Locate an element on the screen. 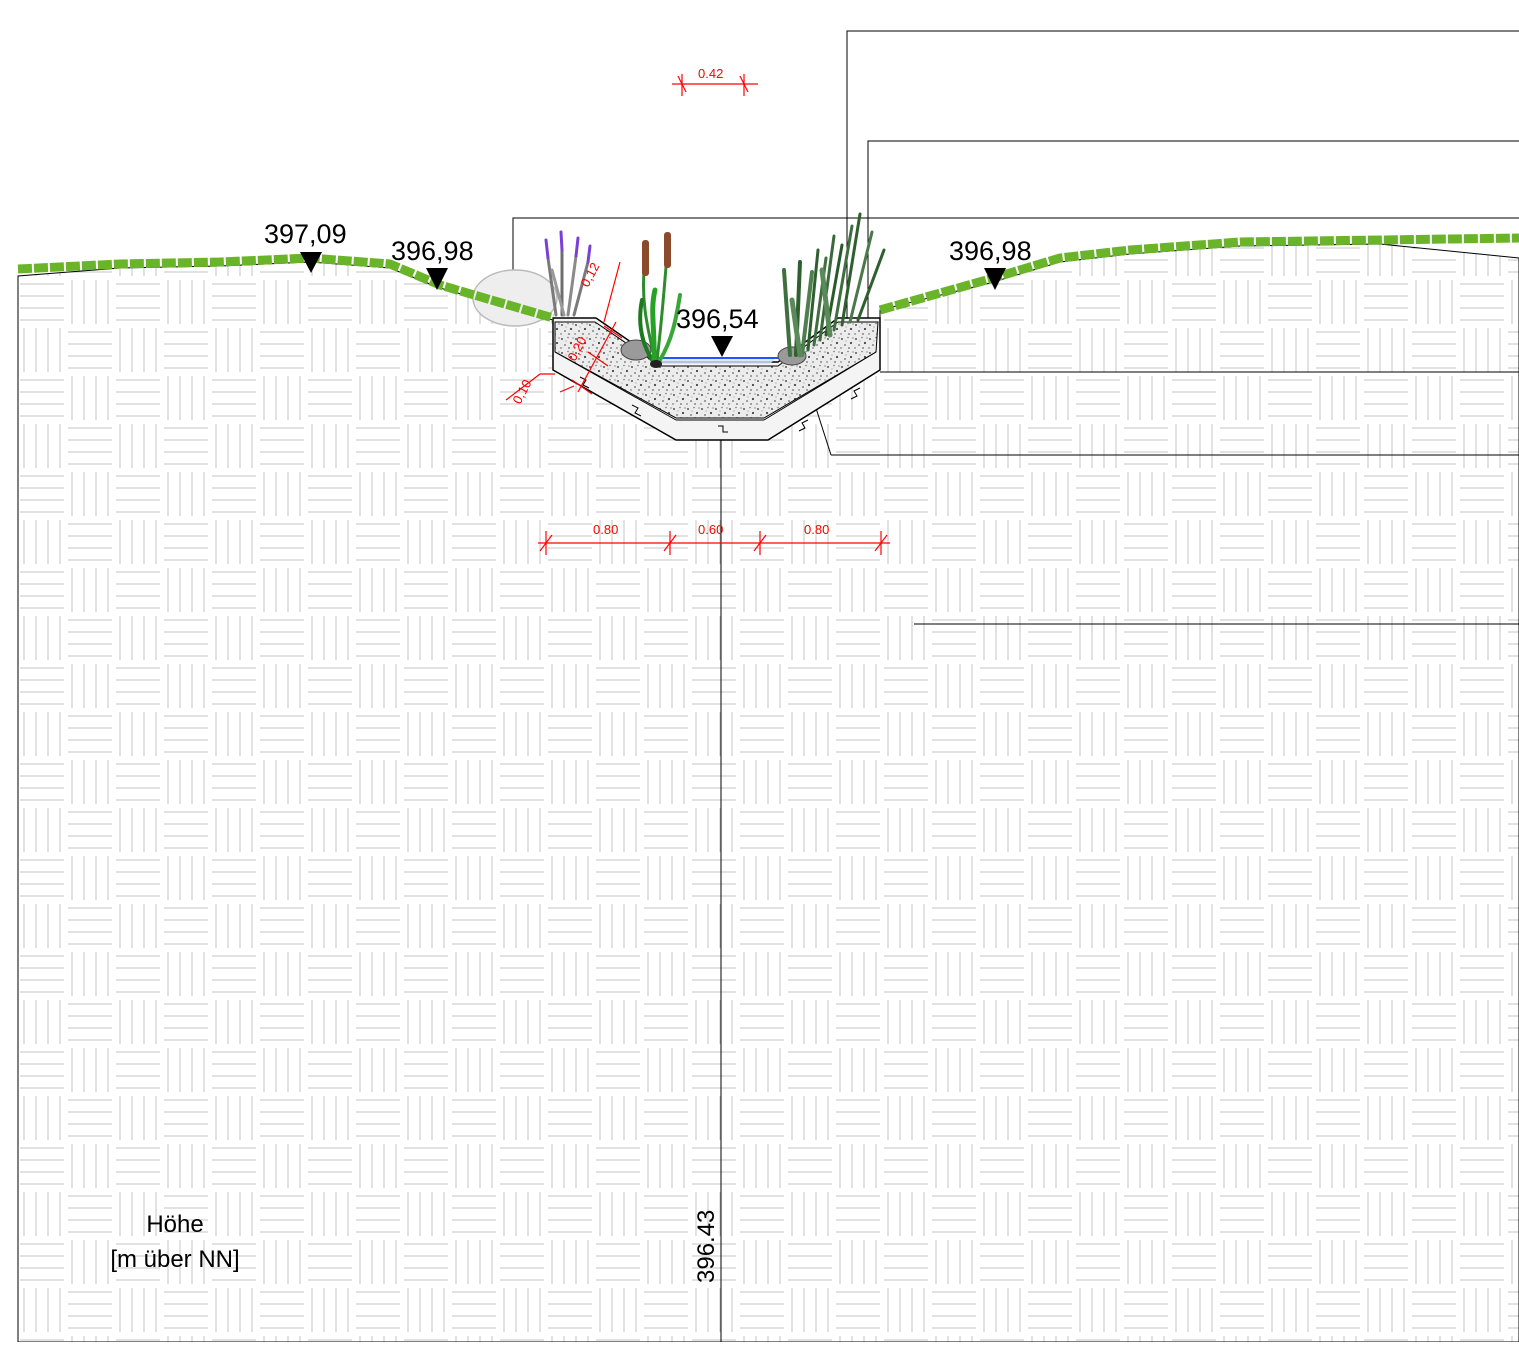  marker-left-bank is located at coordinates (437, 279).